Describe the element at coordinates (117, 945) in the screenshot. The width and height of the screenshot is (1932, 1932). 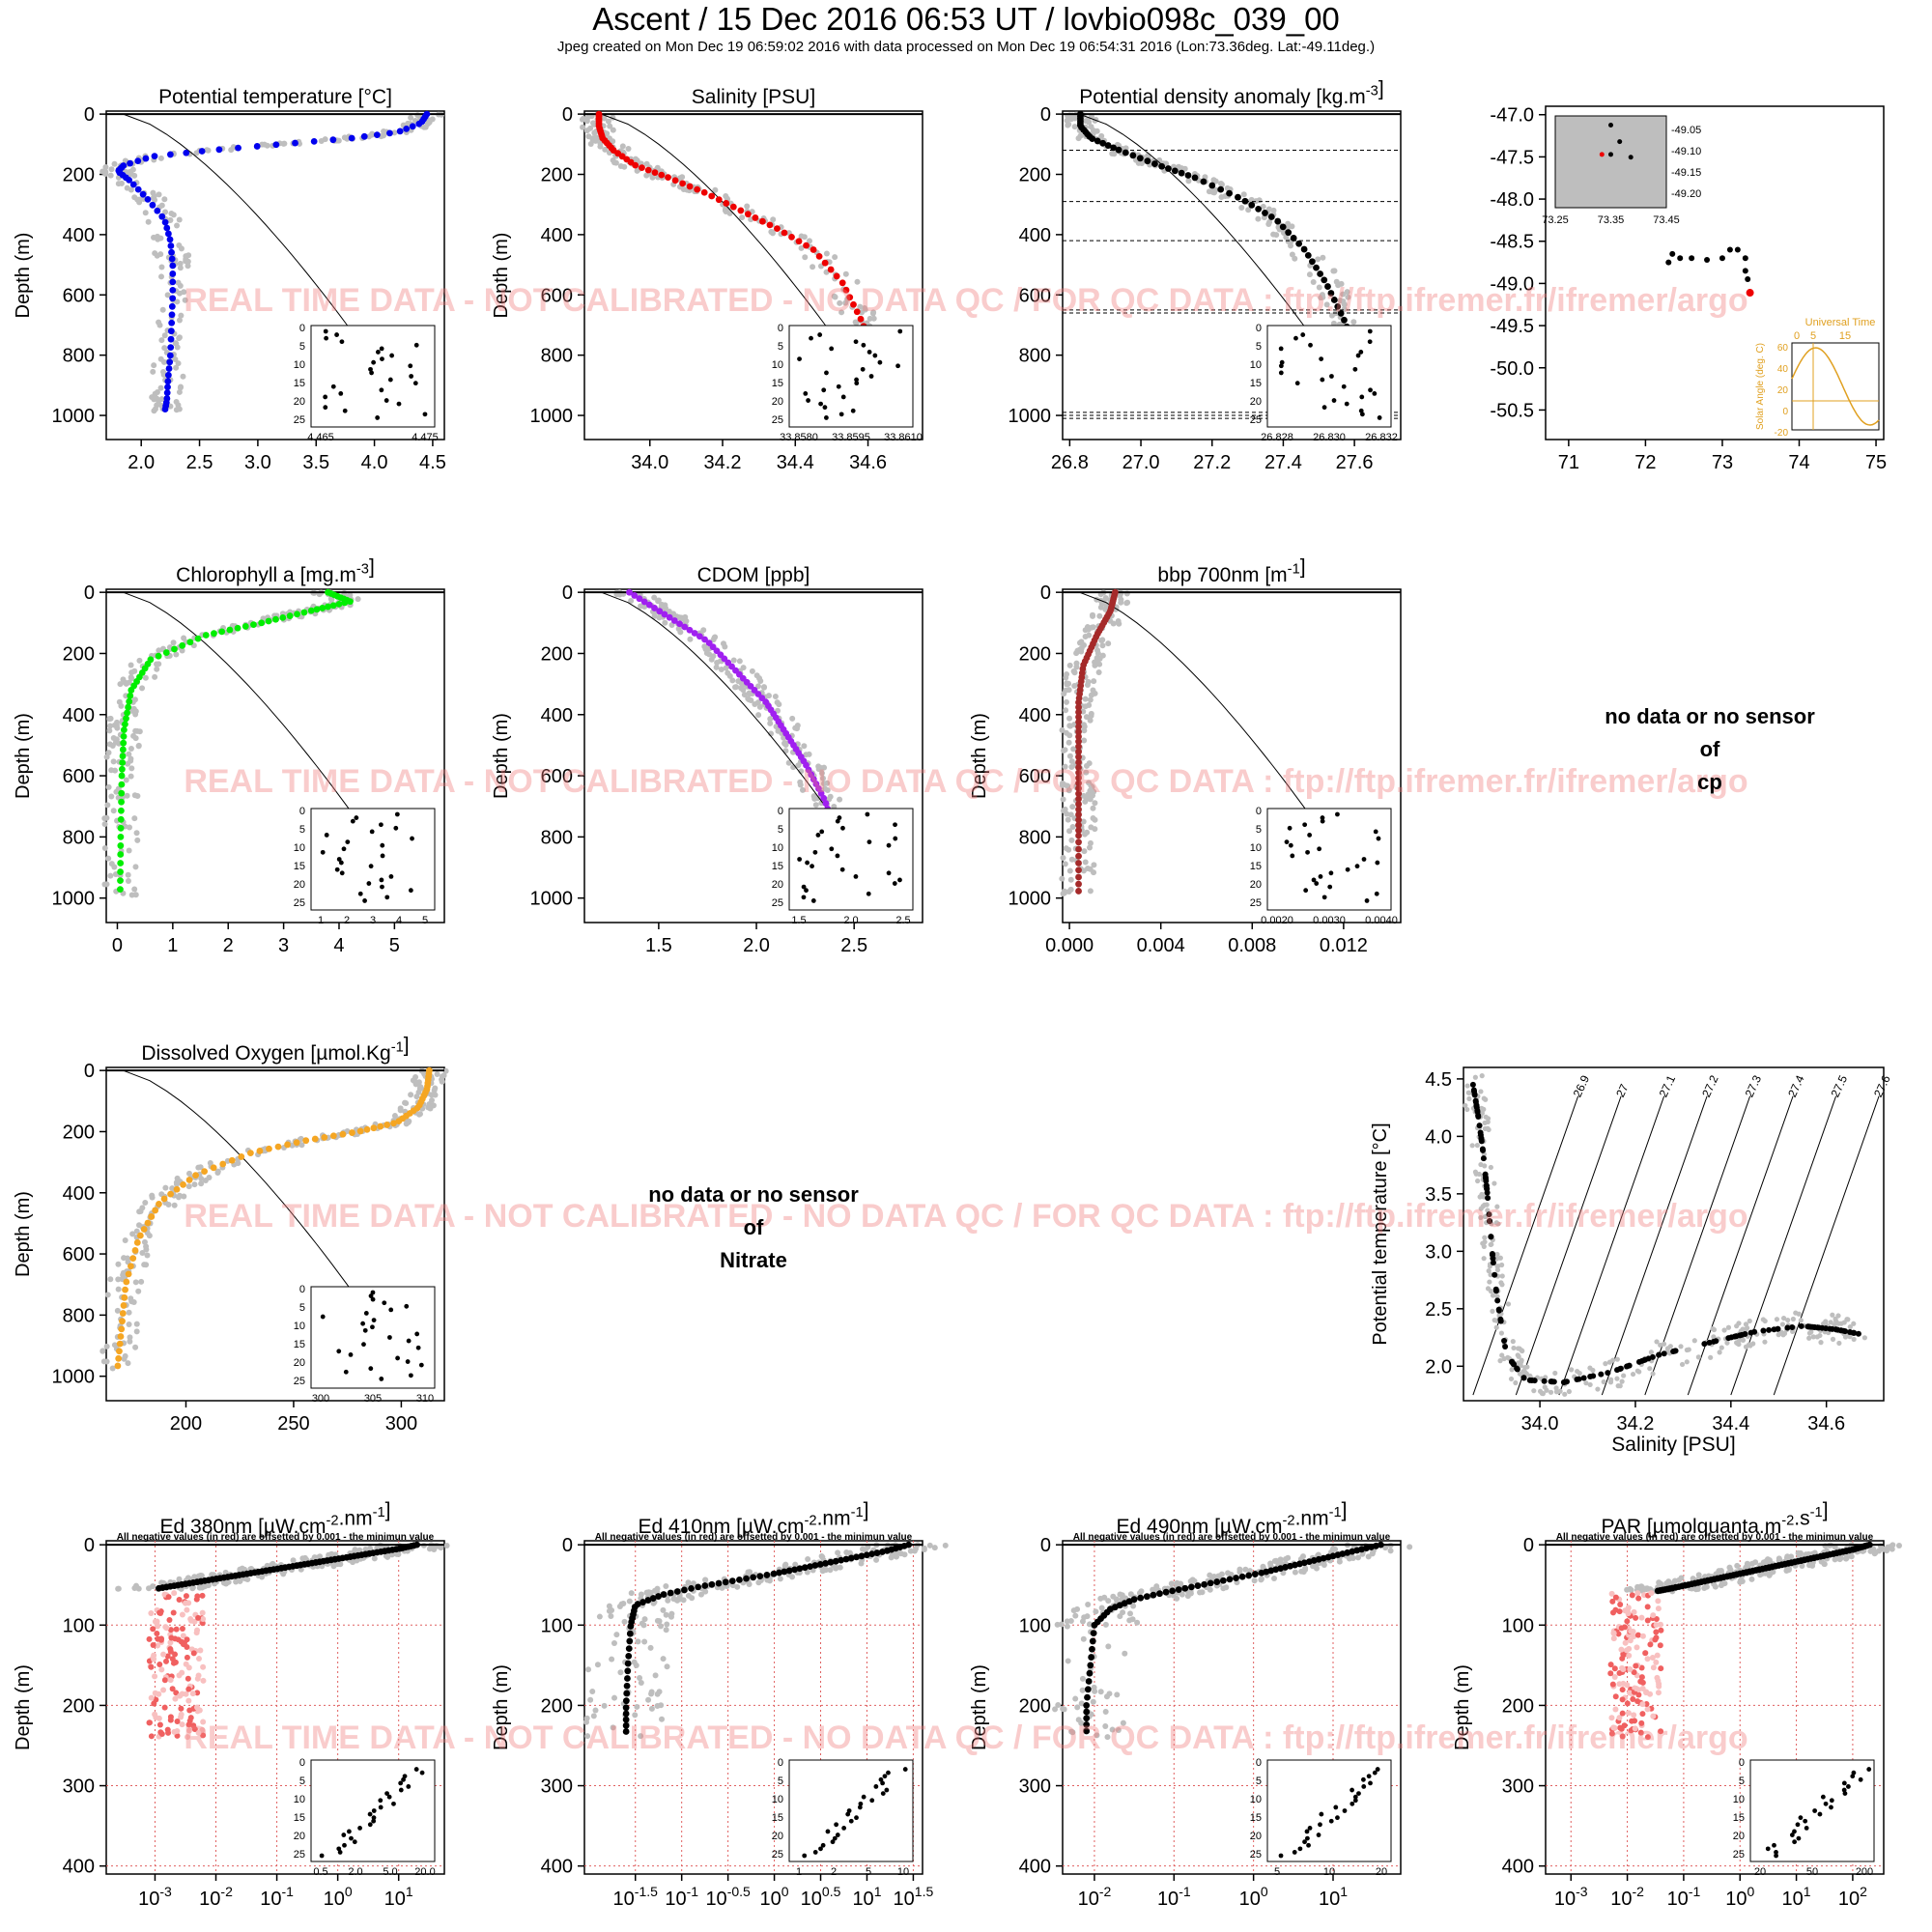
I see `x-tick-label-chl: 0` at that location.